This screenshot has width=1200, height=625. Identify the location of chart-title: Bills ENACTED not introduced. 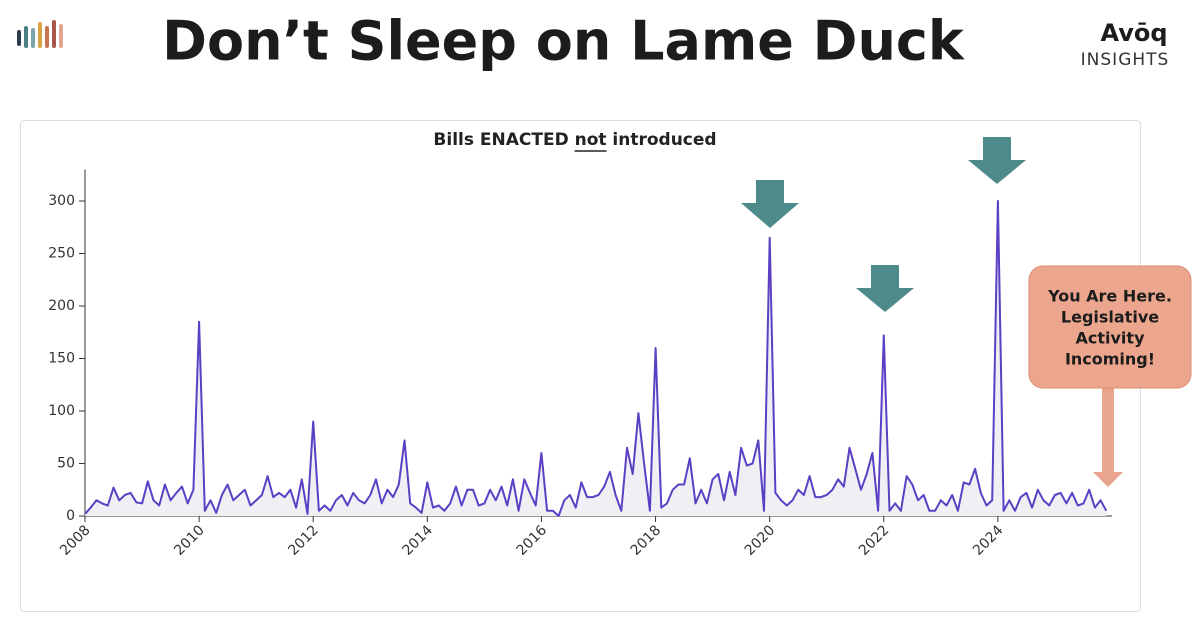
(574, 140).